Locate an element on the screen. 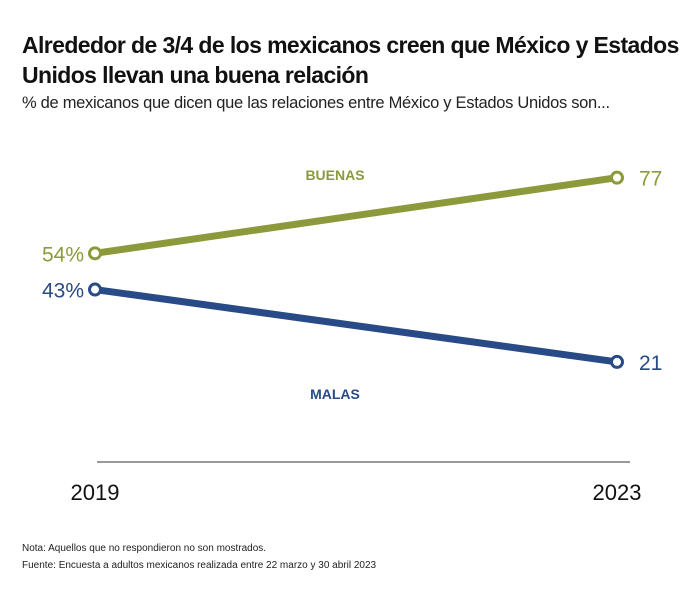  series-line-buenas is located at coordinates (356, 215).